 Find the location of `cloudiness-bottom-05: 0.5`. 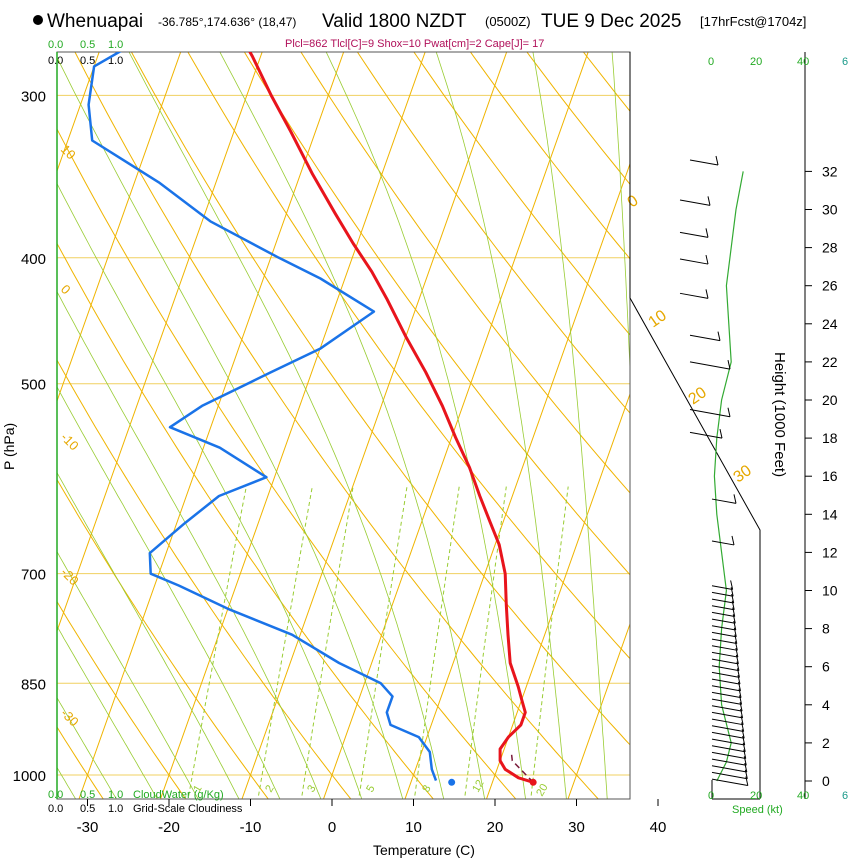

cloudiness-bottom-05: 0.5 is located at coordinates (87, 809).